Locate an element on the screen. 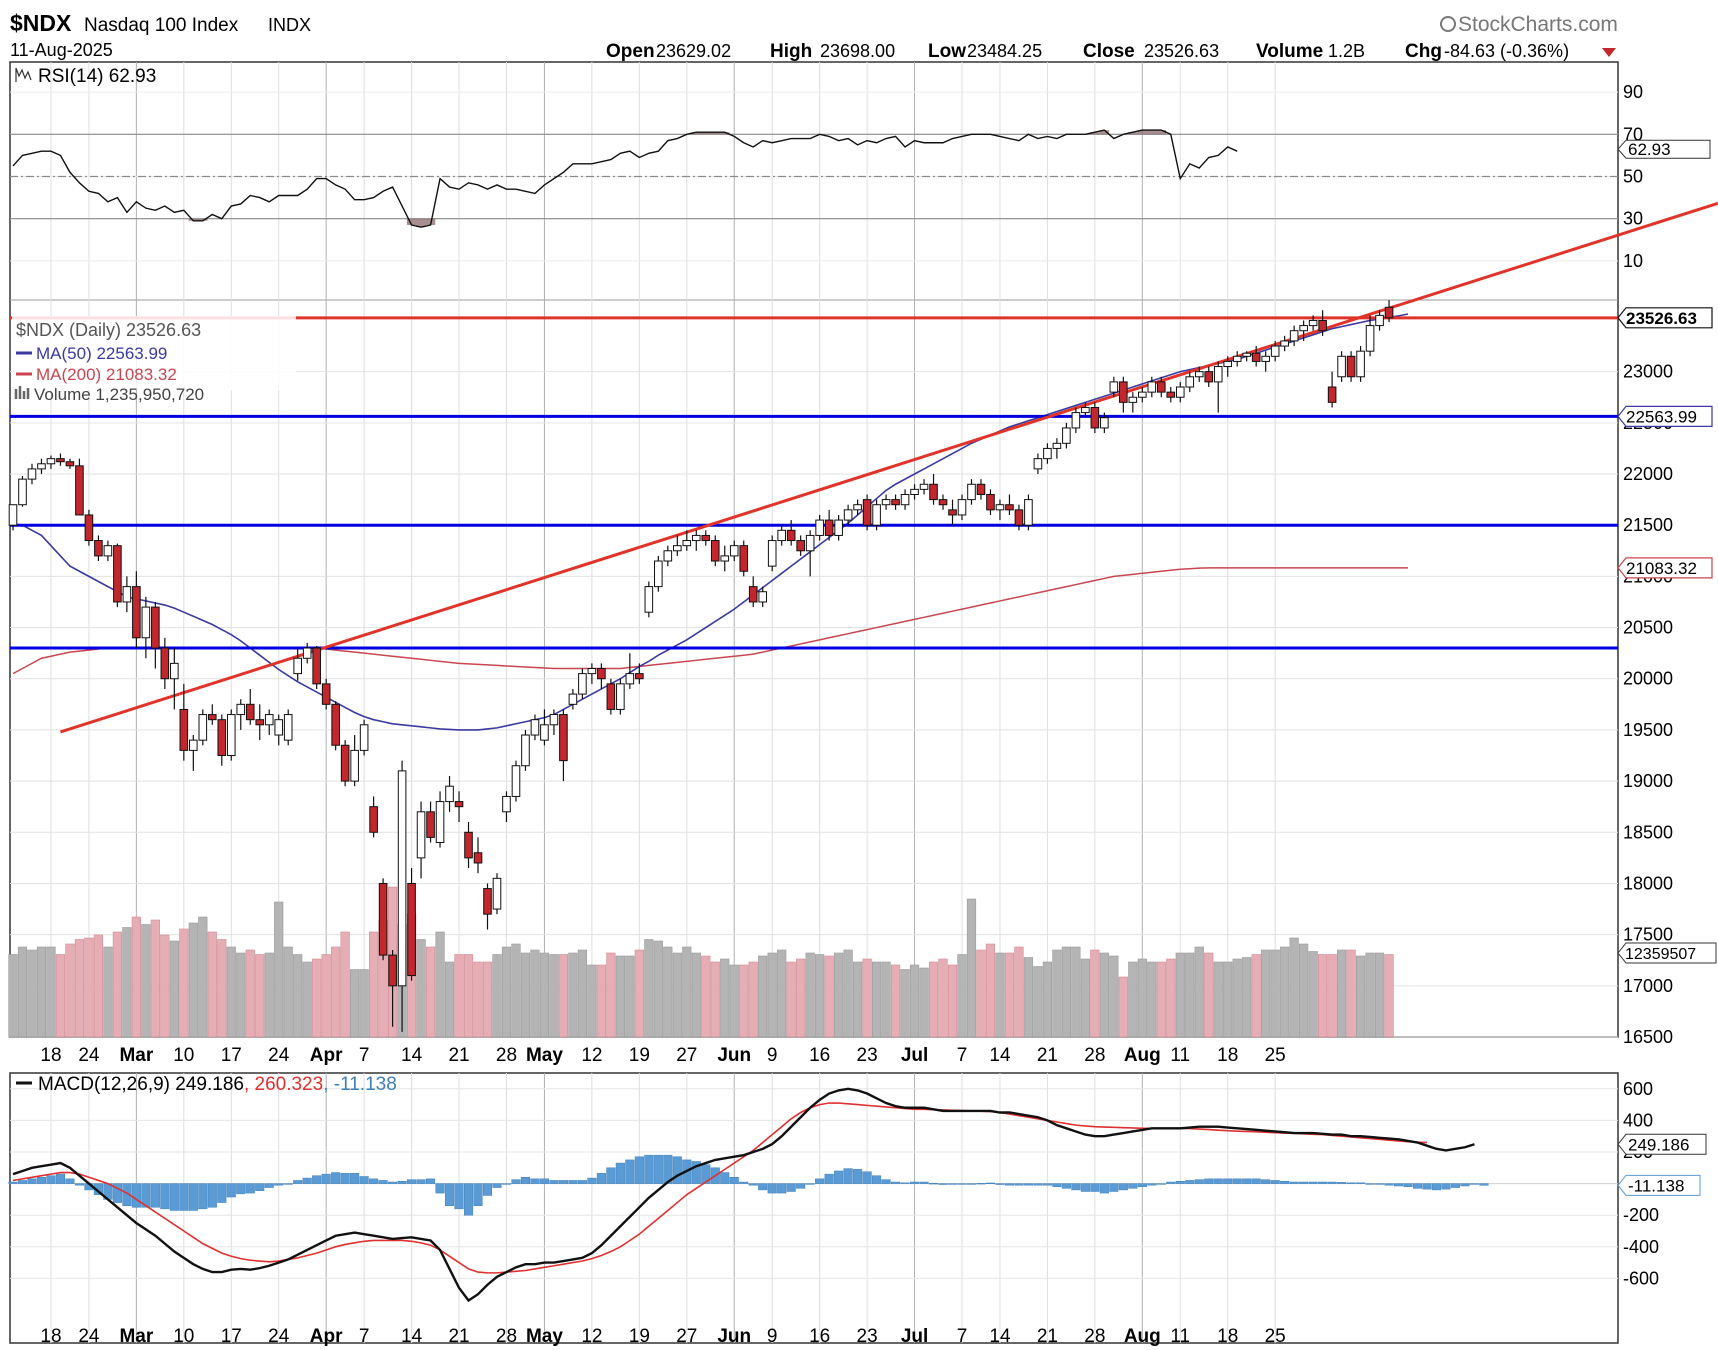 Image resolution: width=1718 pixels, height=1350 pixels. x-tick-label: 21 is located at coordinates (458, 1336).